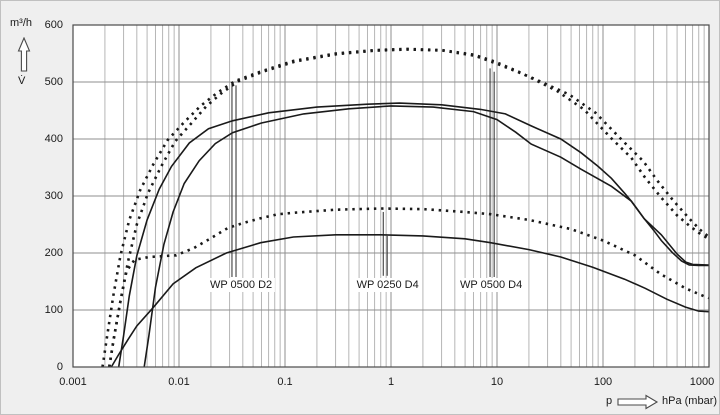  Describe the element at coordinates (690, 401) in the screenshot. I see `x-axis-unit-label: hPa (mbar)` at that location.